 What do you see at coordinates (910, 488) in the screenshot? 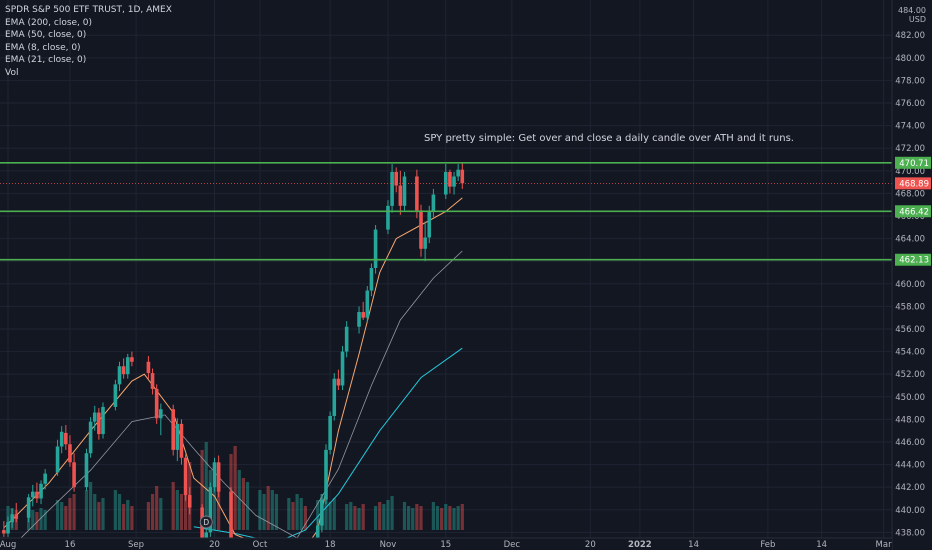
I see `price-tick-label: 442.00` at bounding box center [910, 488].